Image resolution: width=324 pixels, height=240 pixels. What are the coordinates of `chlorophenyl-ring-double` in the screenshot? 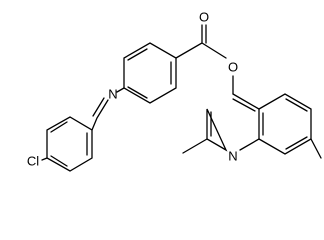 It's located at (69, 144).